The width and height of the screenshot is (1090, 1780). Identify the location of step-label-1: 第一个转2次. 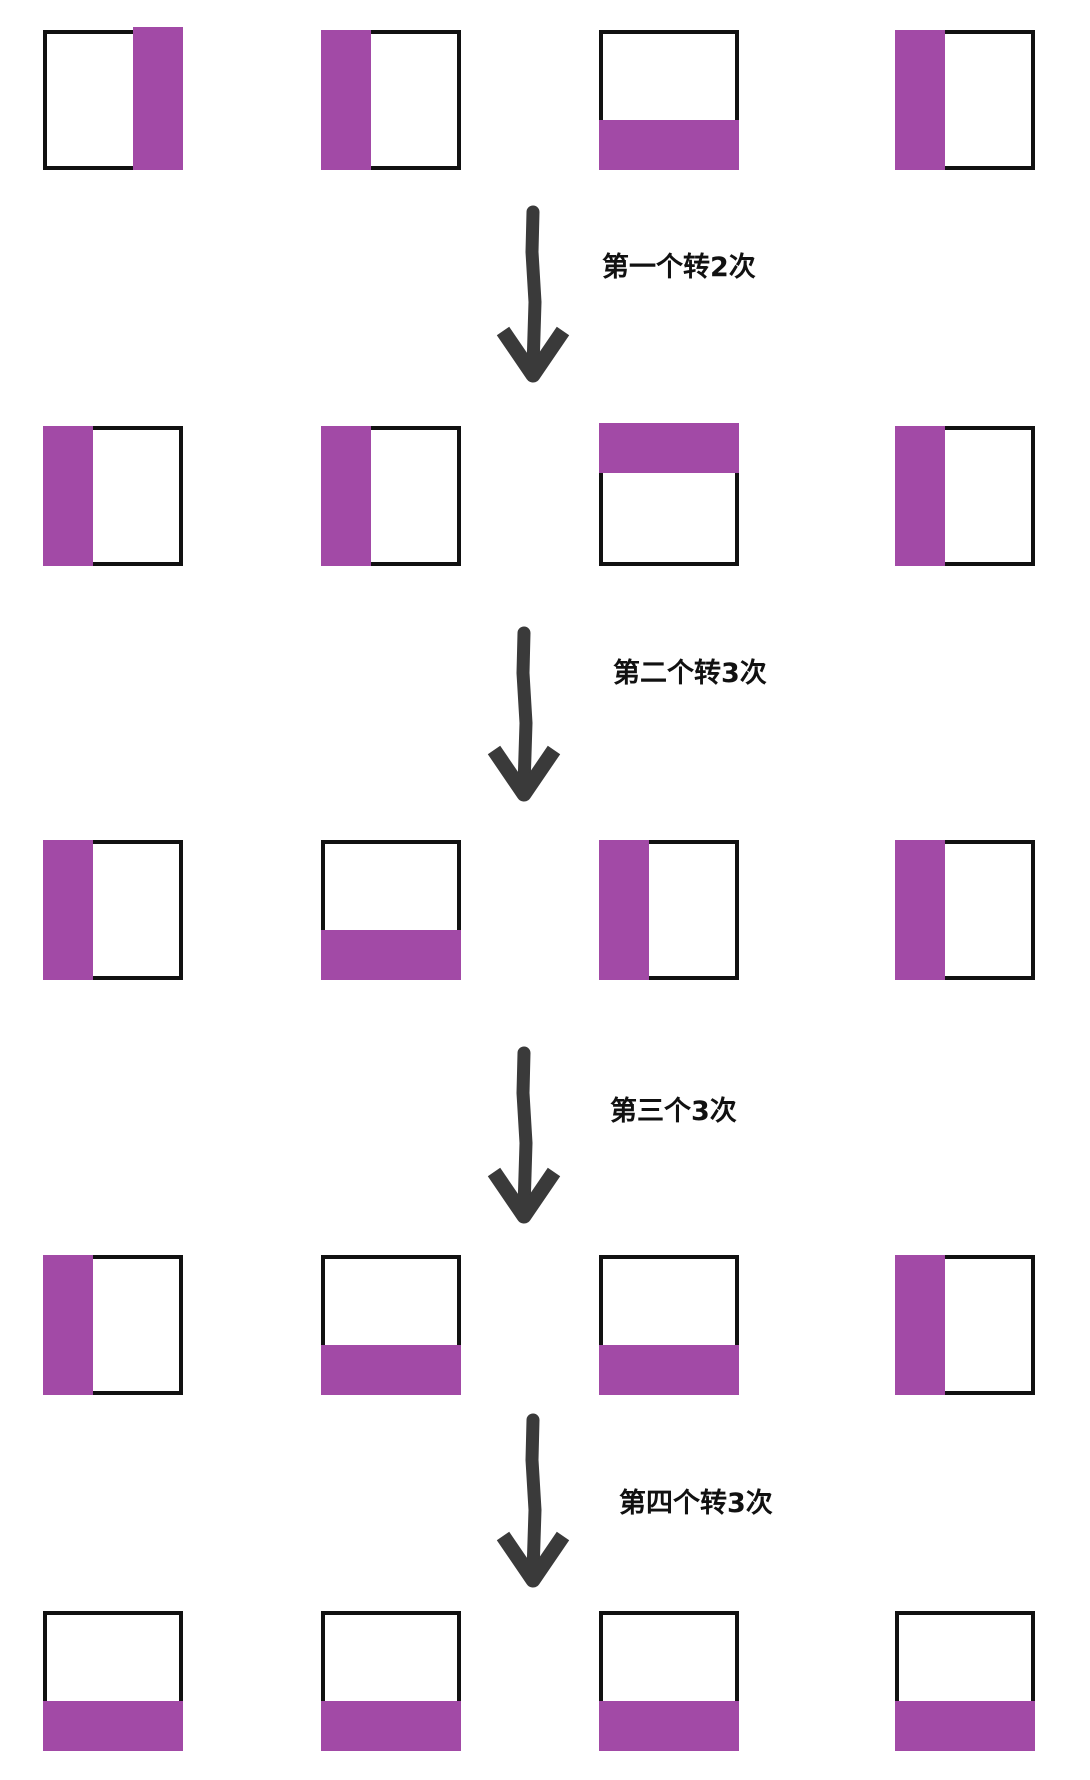
(679, 267).